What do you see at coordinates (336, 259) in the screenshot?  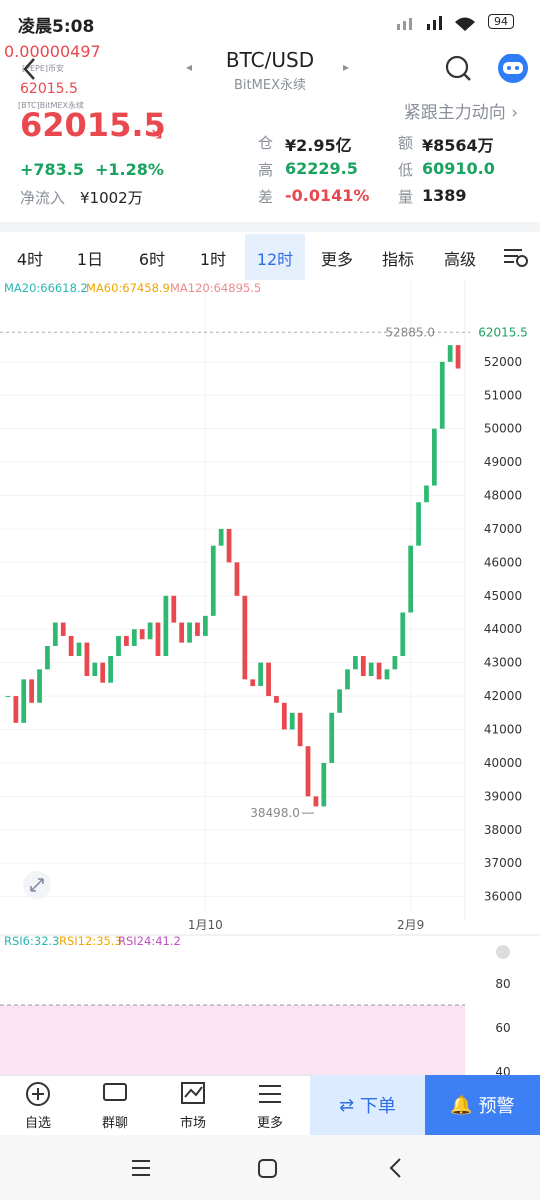 I see `tab: 更多` at bounding box center [336, 259].